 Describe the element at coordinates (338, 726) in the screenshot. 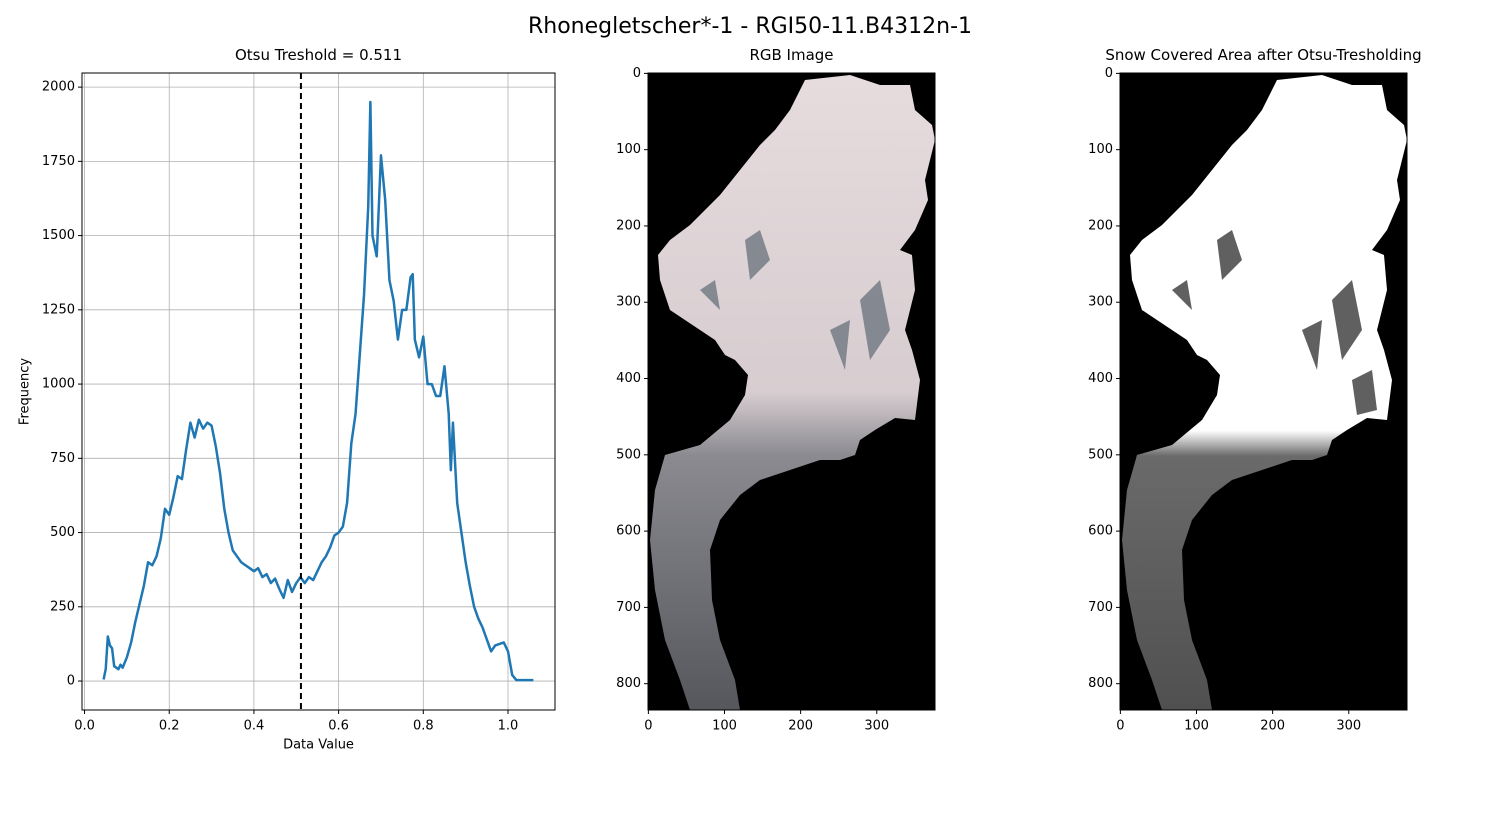

I see `x-tick-label: 0.6` at that location.